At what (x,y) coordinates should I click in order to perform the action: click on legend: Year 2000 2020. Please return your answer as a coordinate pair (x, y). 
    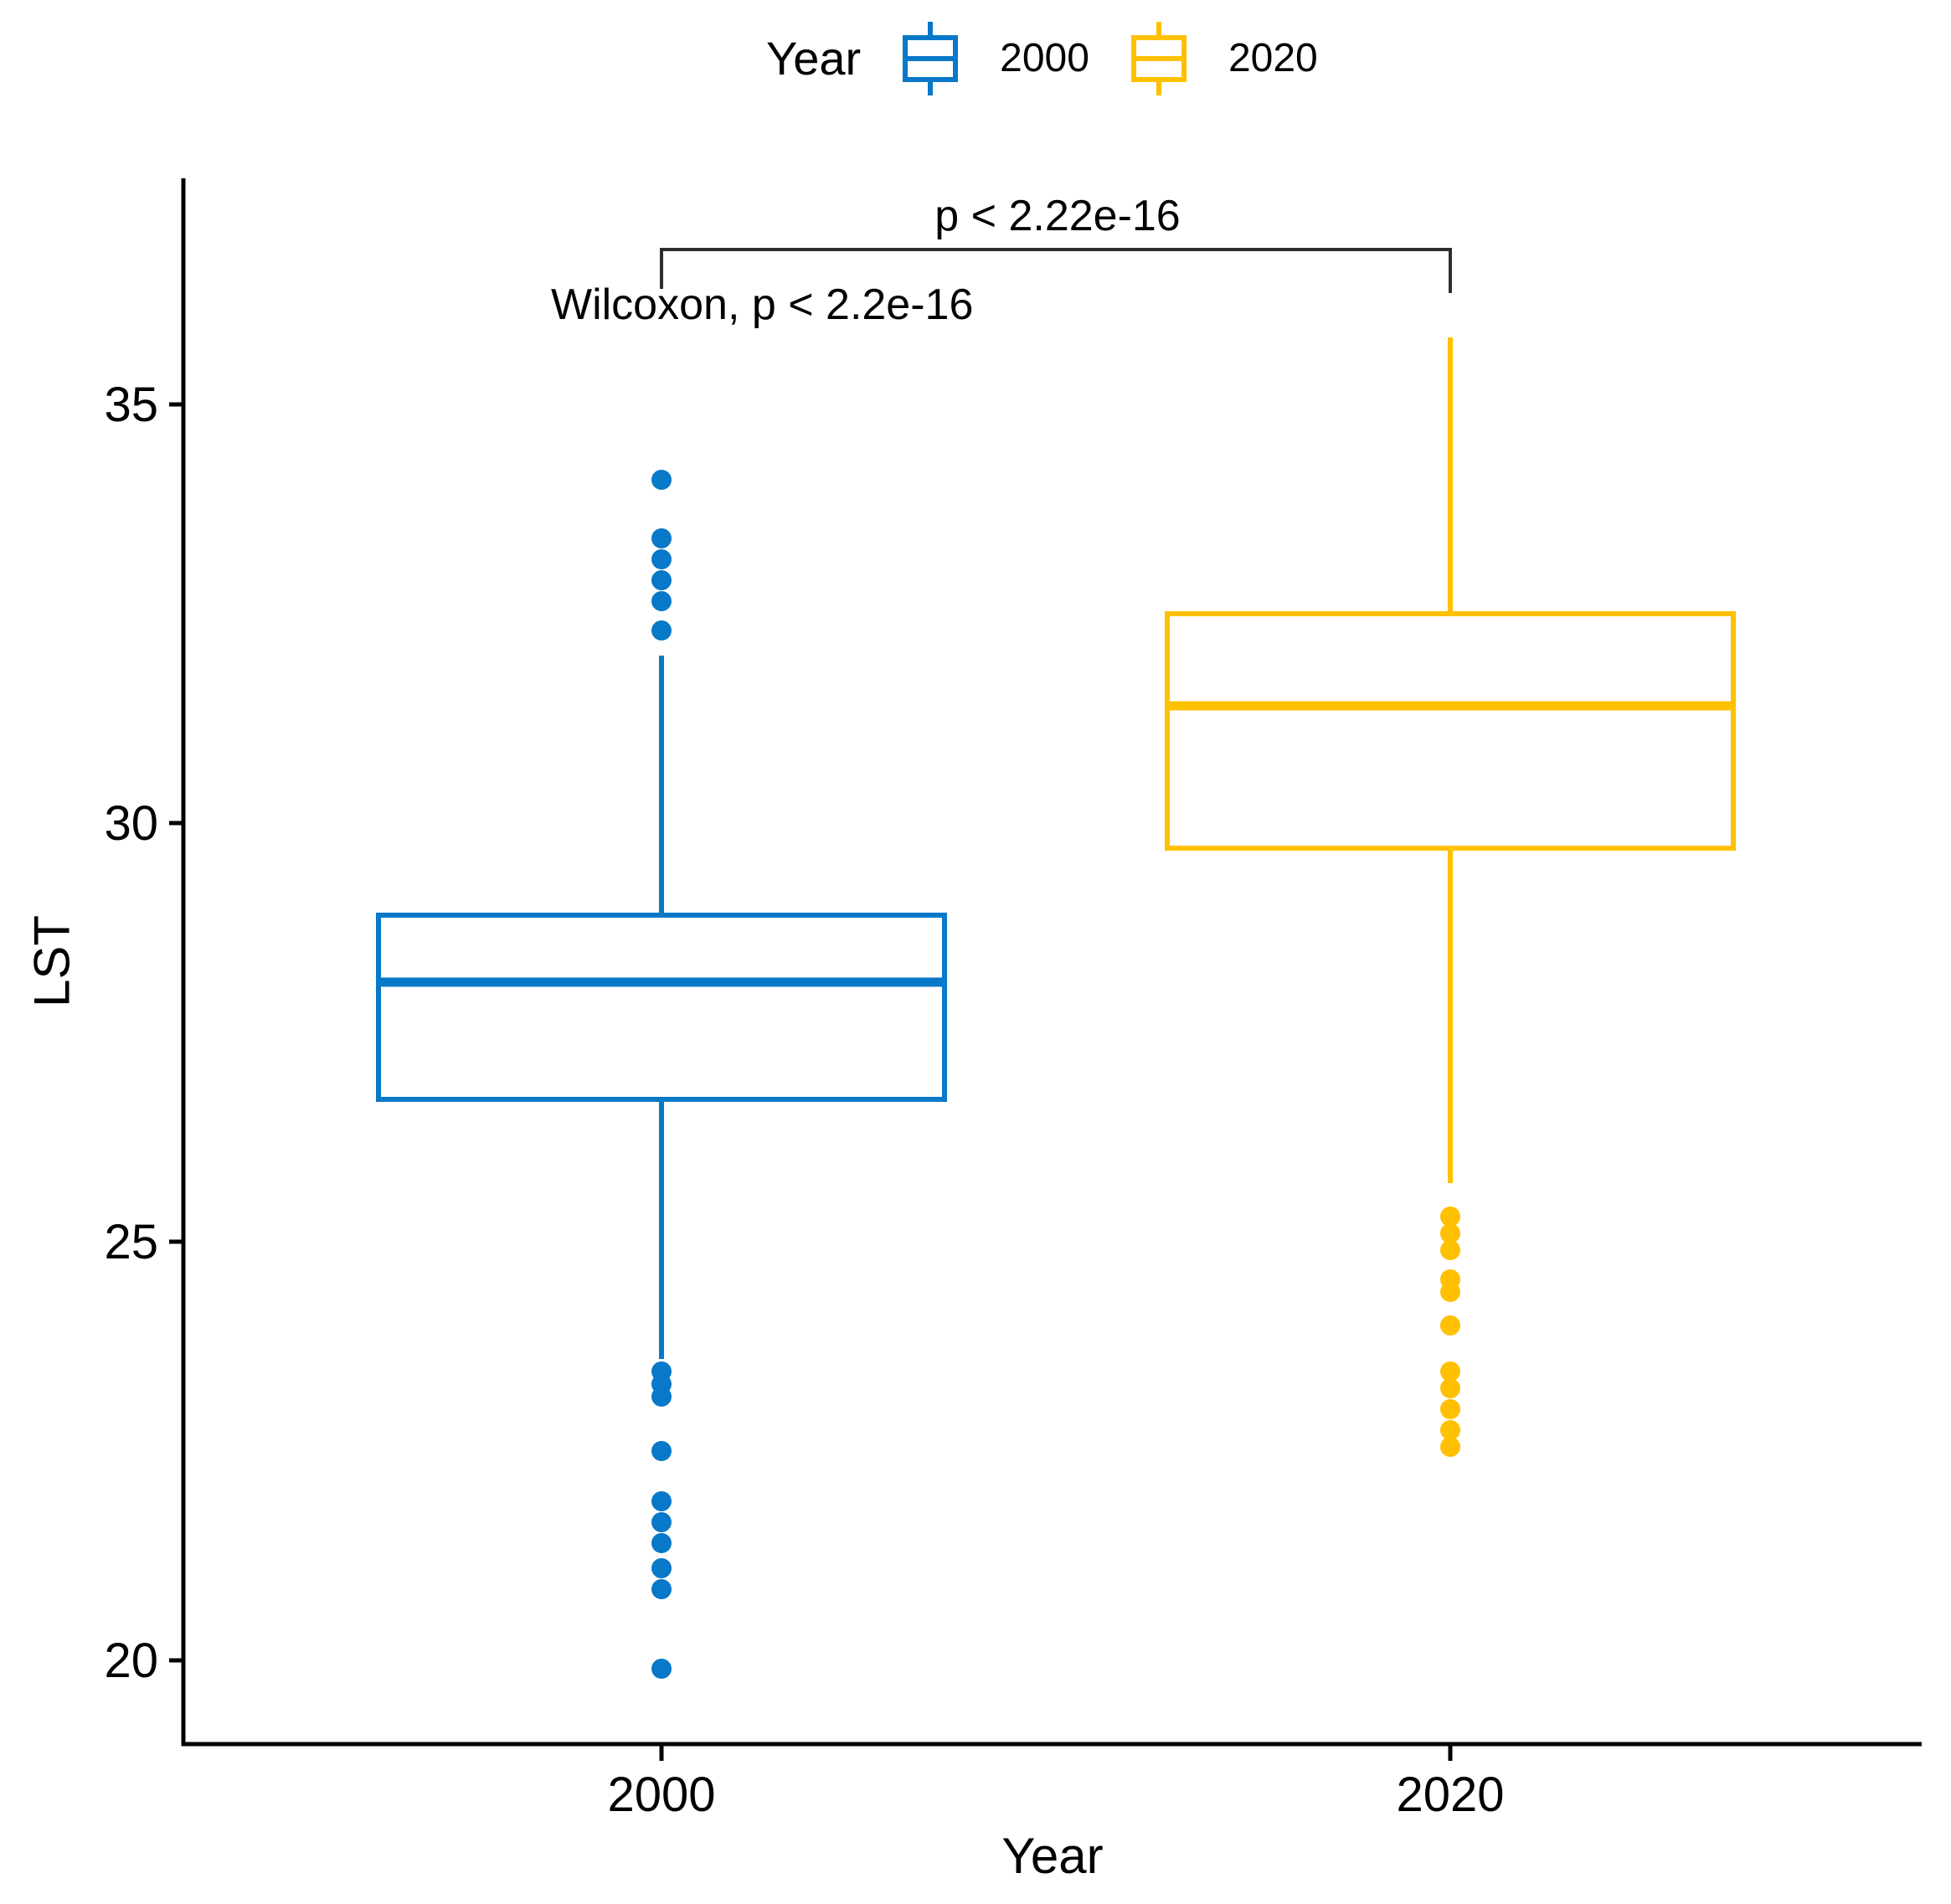
    Looking at the image, I should click on (1042, 58).